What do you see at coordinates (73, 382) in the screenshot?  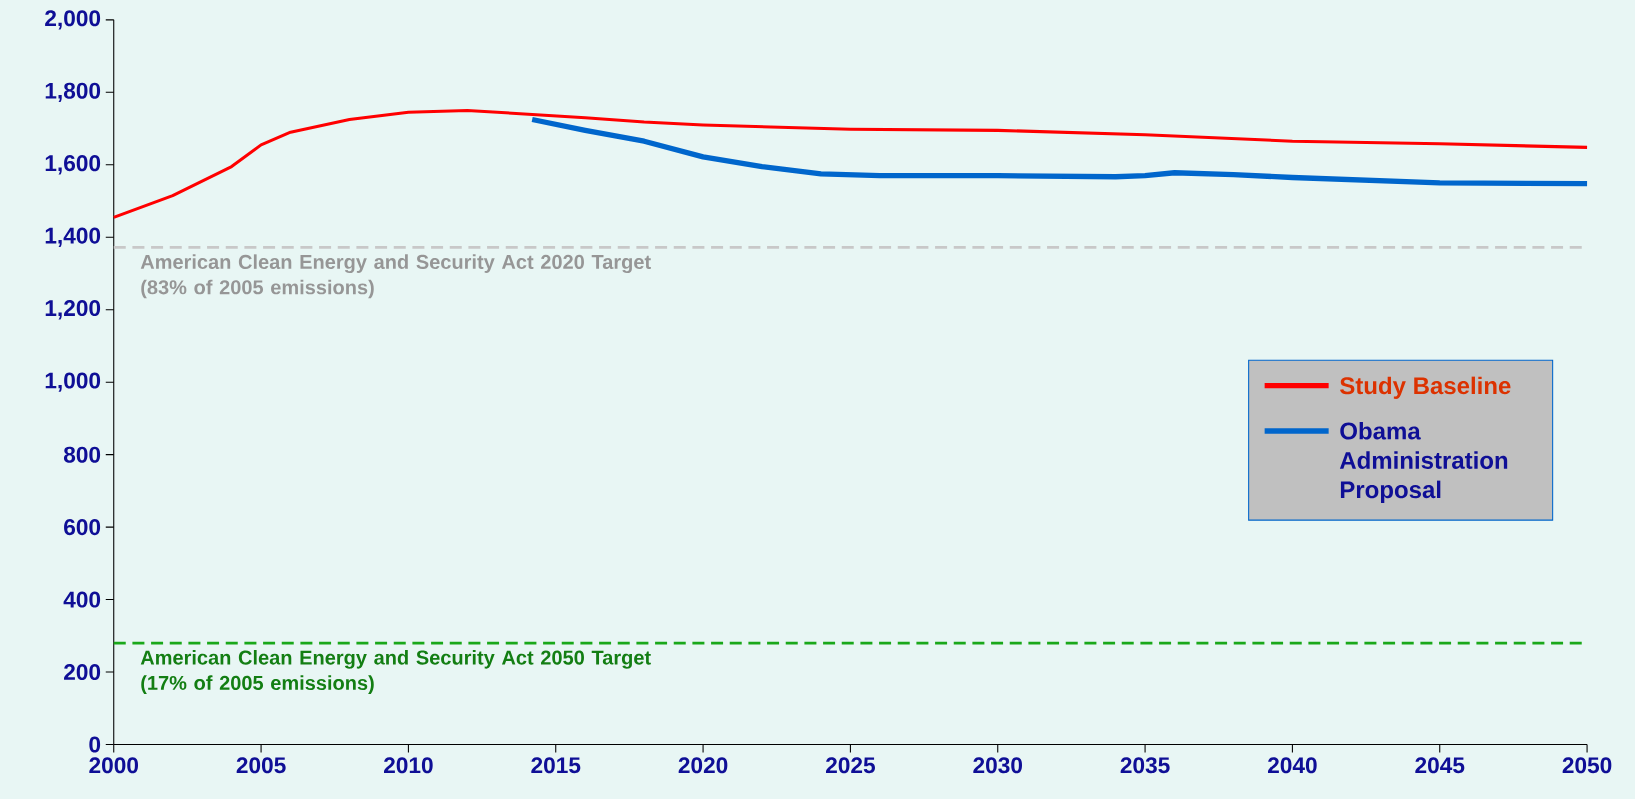 I see `y-tick-label: 1,000` at bounding box center [73, 382].